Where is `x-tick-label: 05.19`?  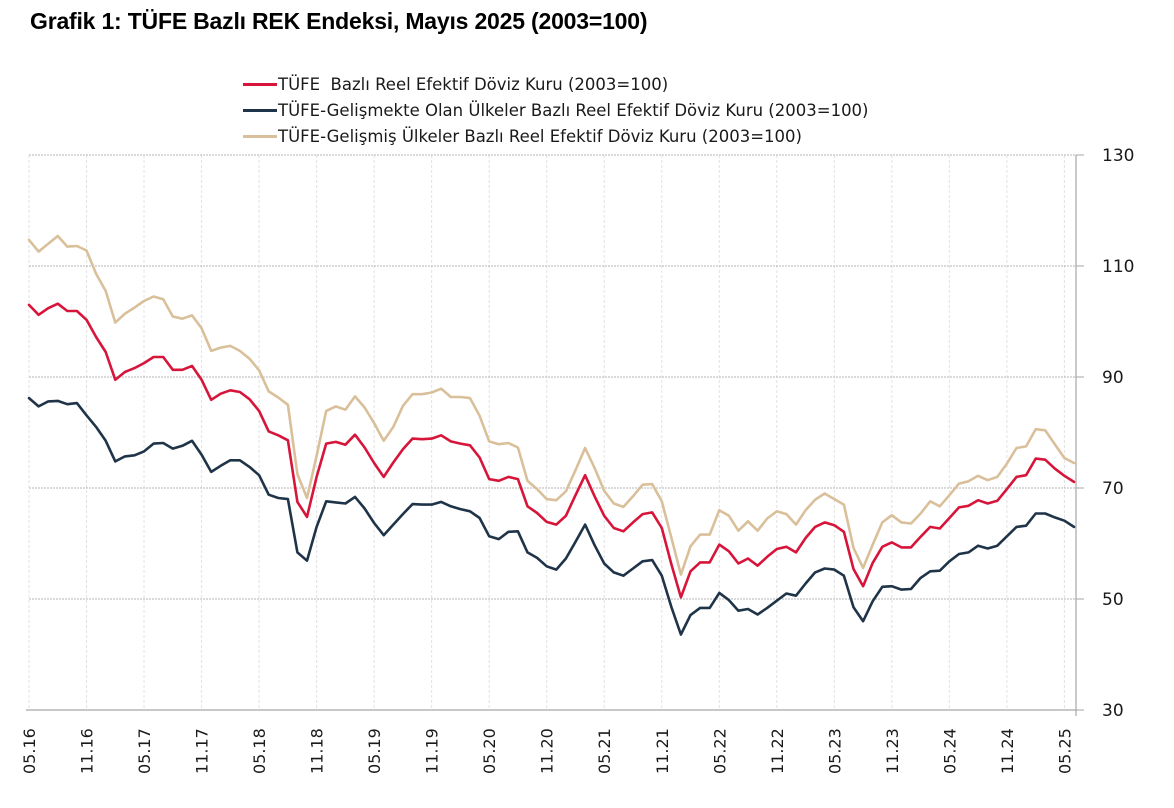 x-tick-label: 05.19 is located at coordinates (374, 751).